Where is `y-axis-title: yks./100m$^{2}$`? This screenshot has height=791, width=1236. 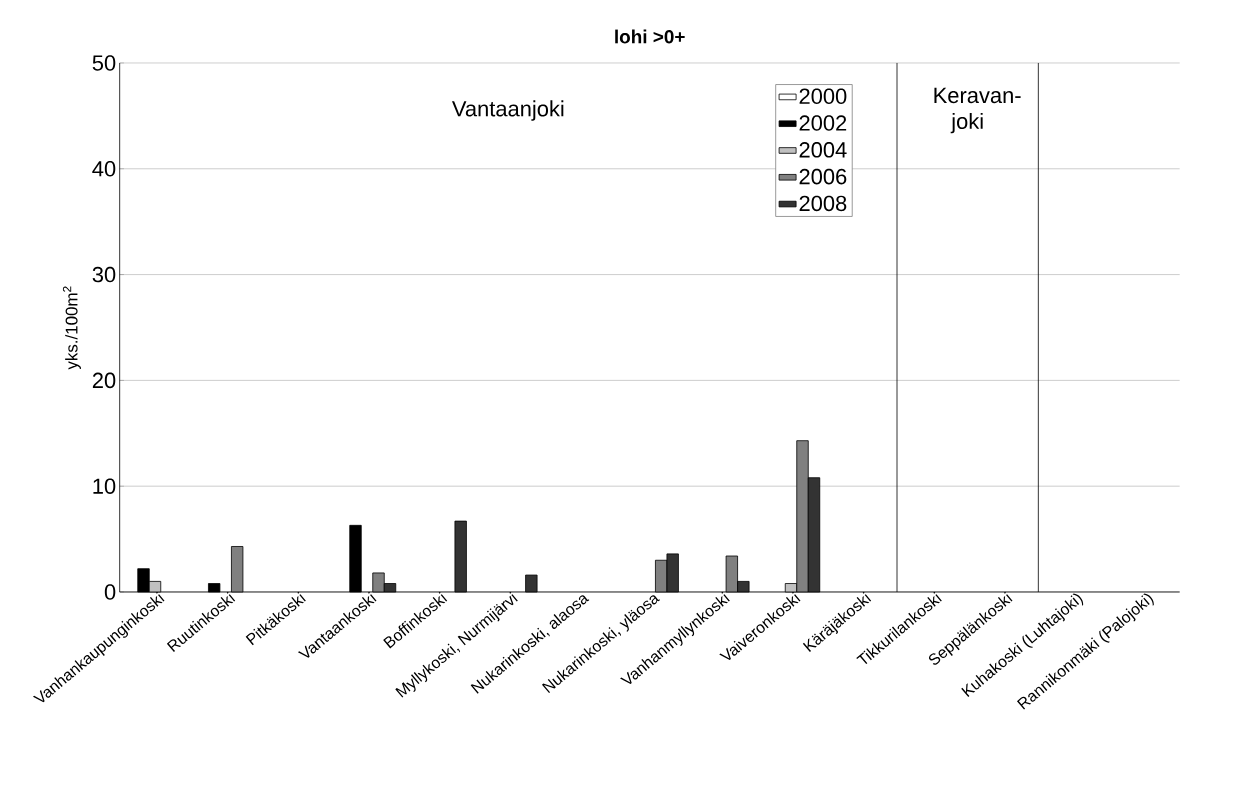
y-axis-title: yks./100m$^{2}$ is located at coordinates (71, 328).